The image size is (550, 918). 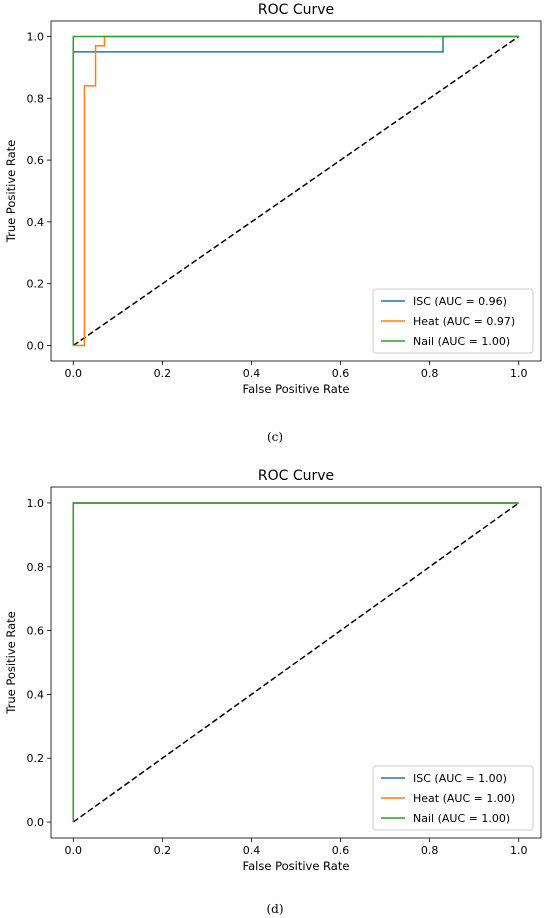 I want to click on chart-d-x-tick-label: 0.8, so click(x=430, y=850).